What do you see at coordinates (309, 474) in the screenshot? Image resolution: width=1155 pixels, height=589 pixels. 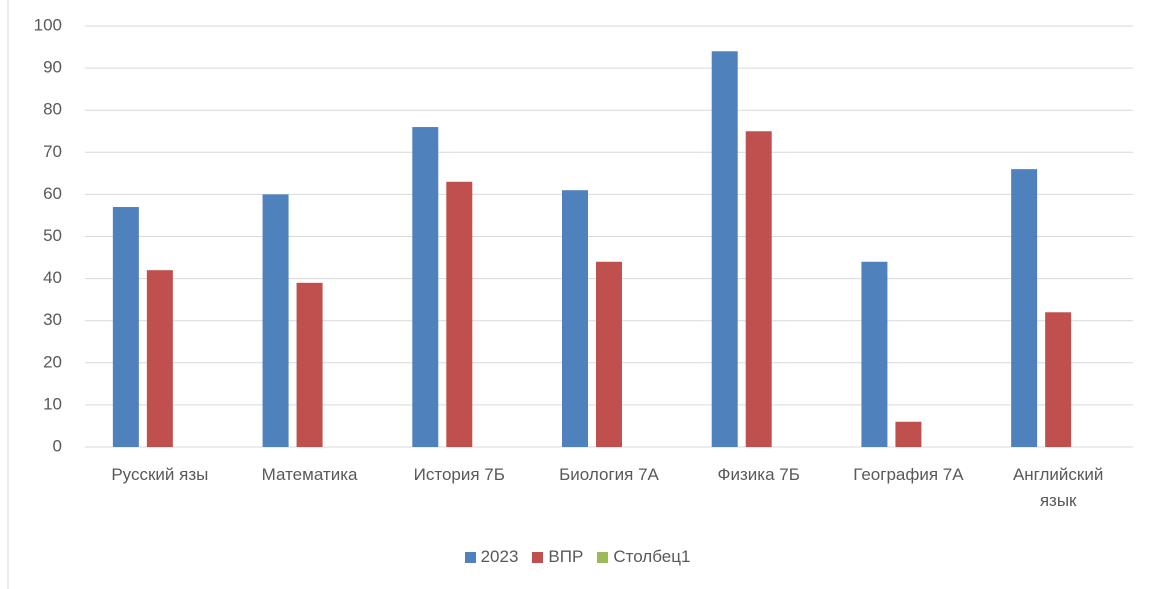 I see `x-tick-label: Математика` at bounding box center [309, 474].